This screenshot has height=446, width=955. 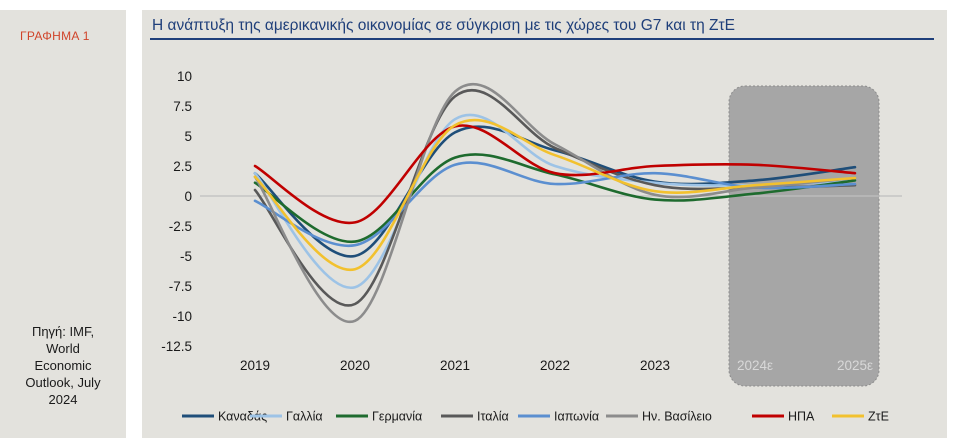 I want to click on source-line: Outlook, July, so click(x=63, y=382).